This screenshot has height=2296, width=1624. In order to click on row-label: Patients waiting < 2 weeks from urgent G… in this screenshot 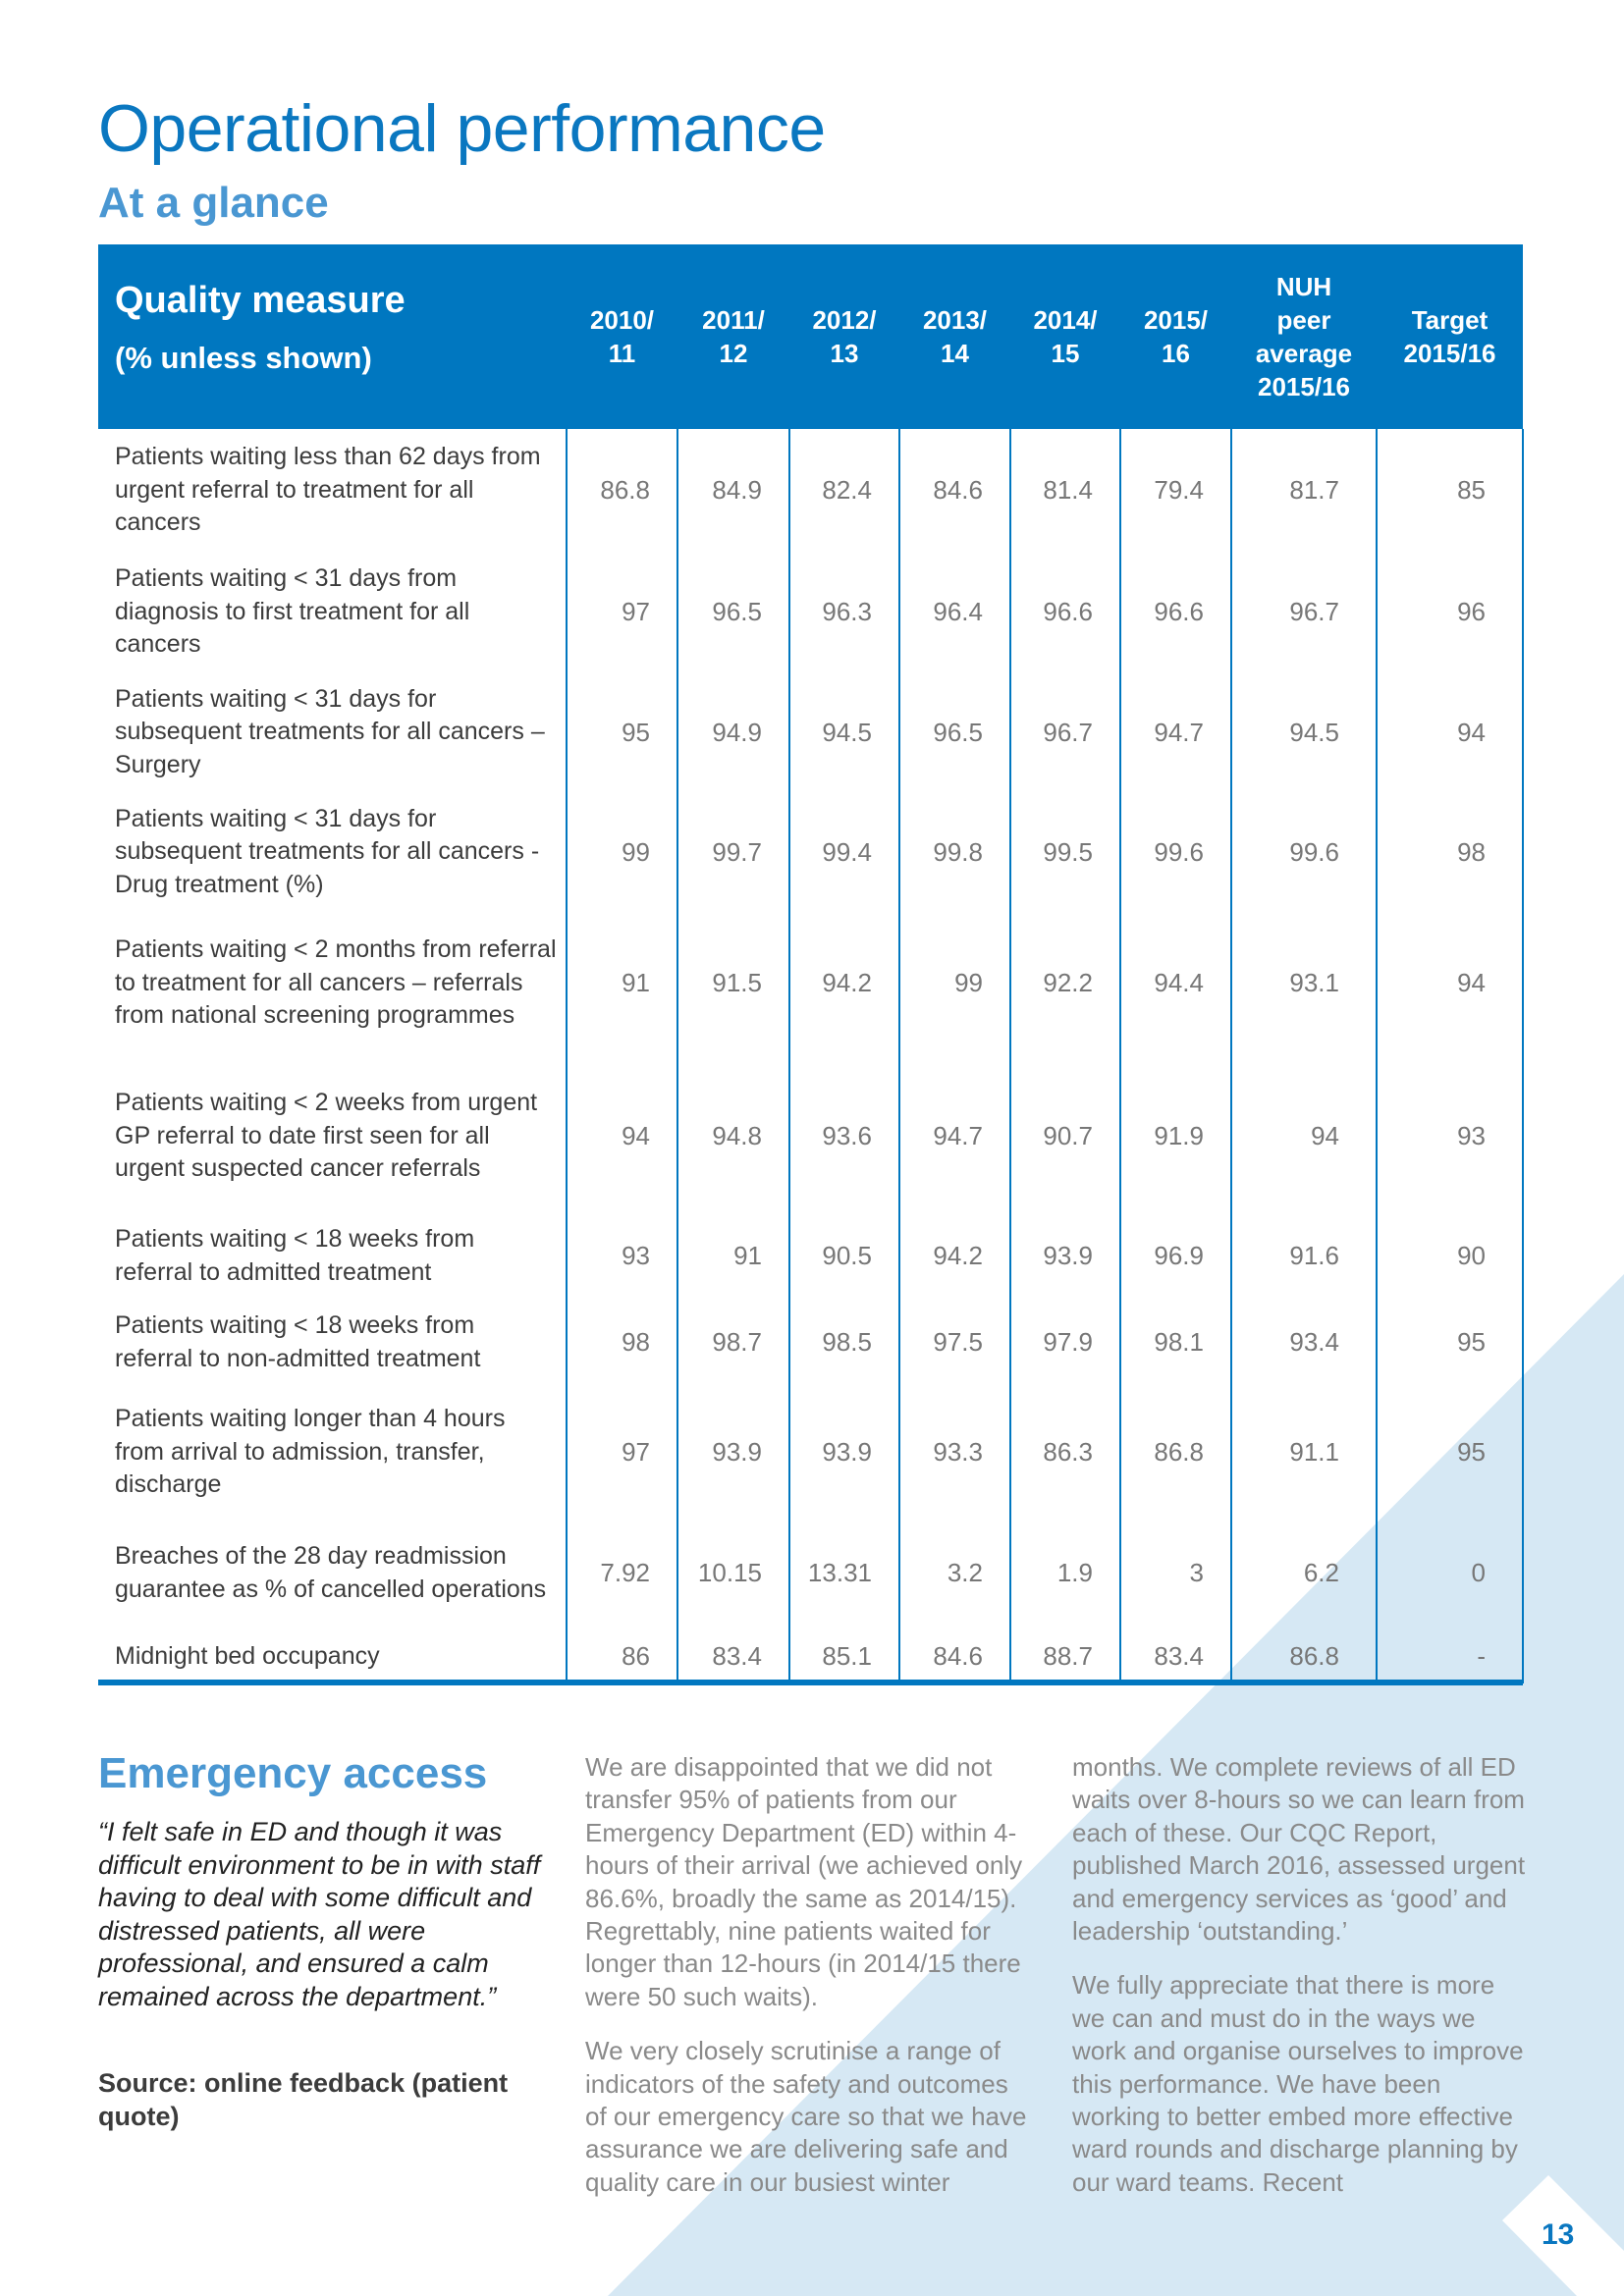, I will do `click(326, 1136)`.